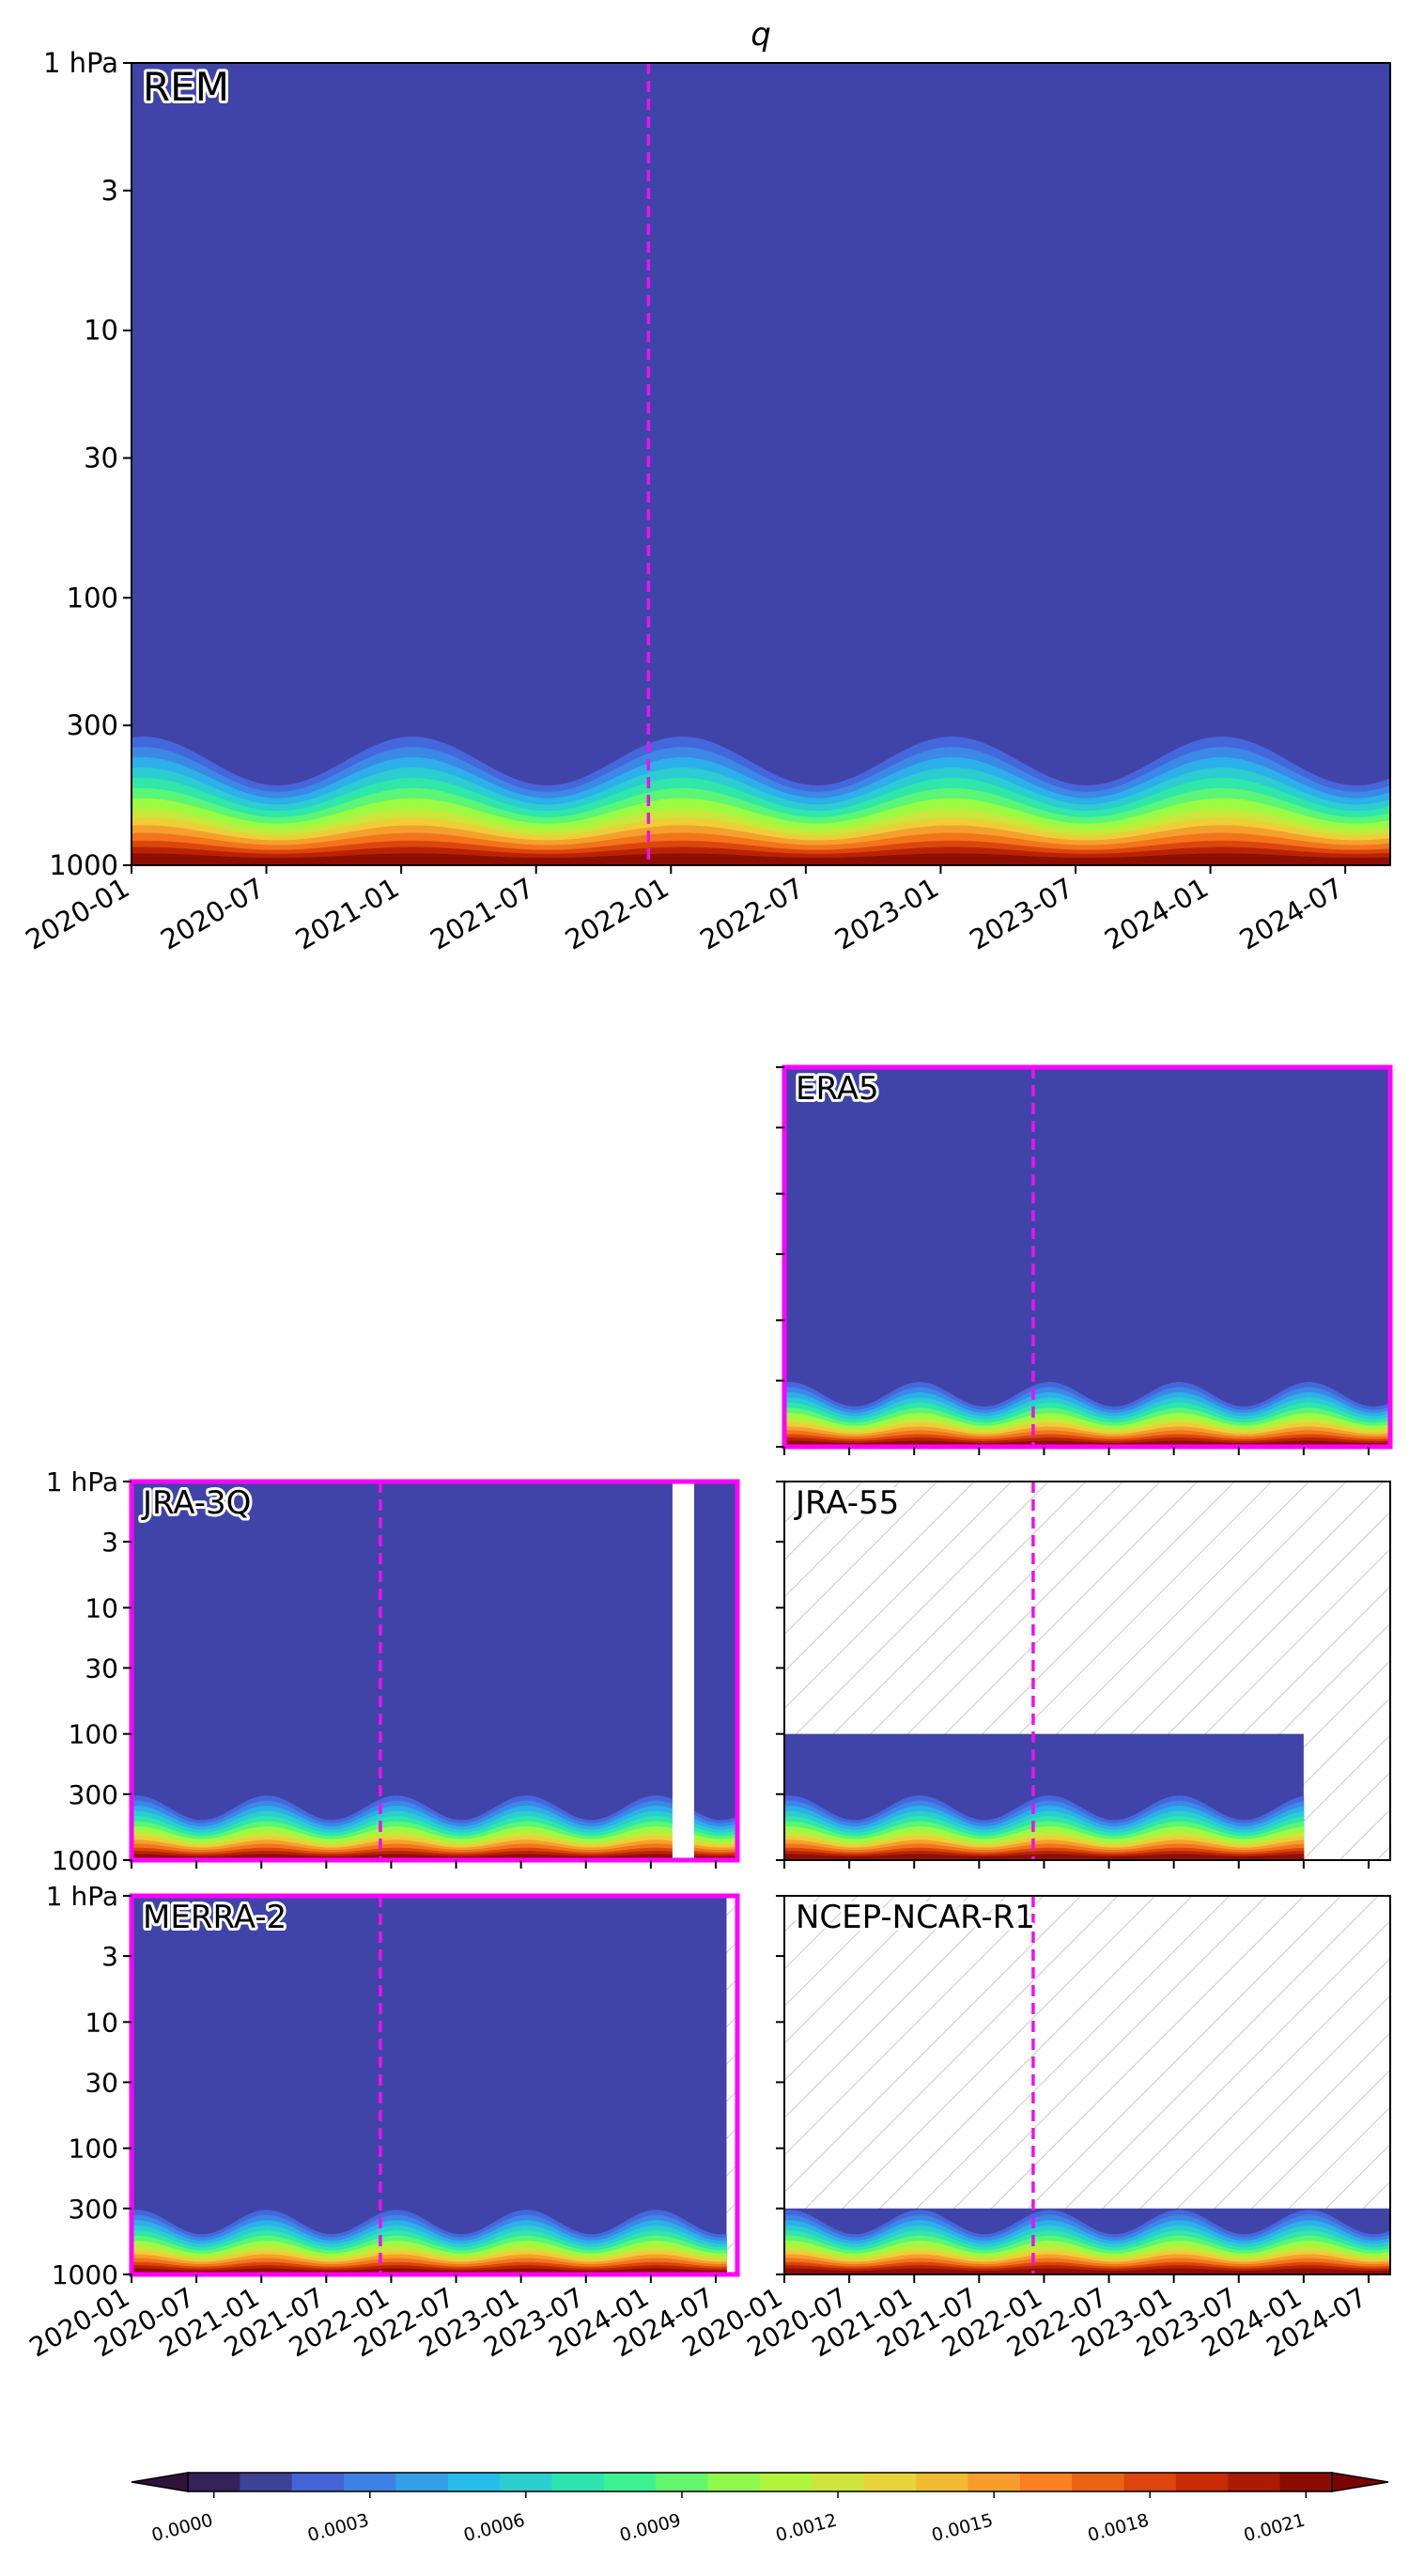 This screenshot has width=1409, height=2576. What do you see at coordinates (1360, 2482) in the screenshot?
I see `colorbar-extend-high` at bounding box center [1360, 2482].